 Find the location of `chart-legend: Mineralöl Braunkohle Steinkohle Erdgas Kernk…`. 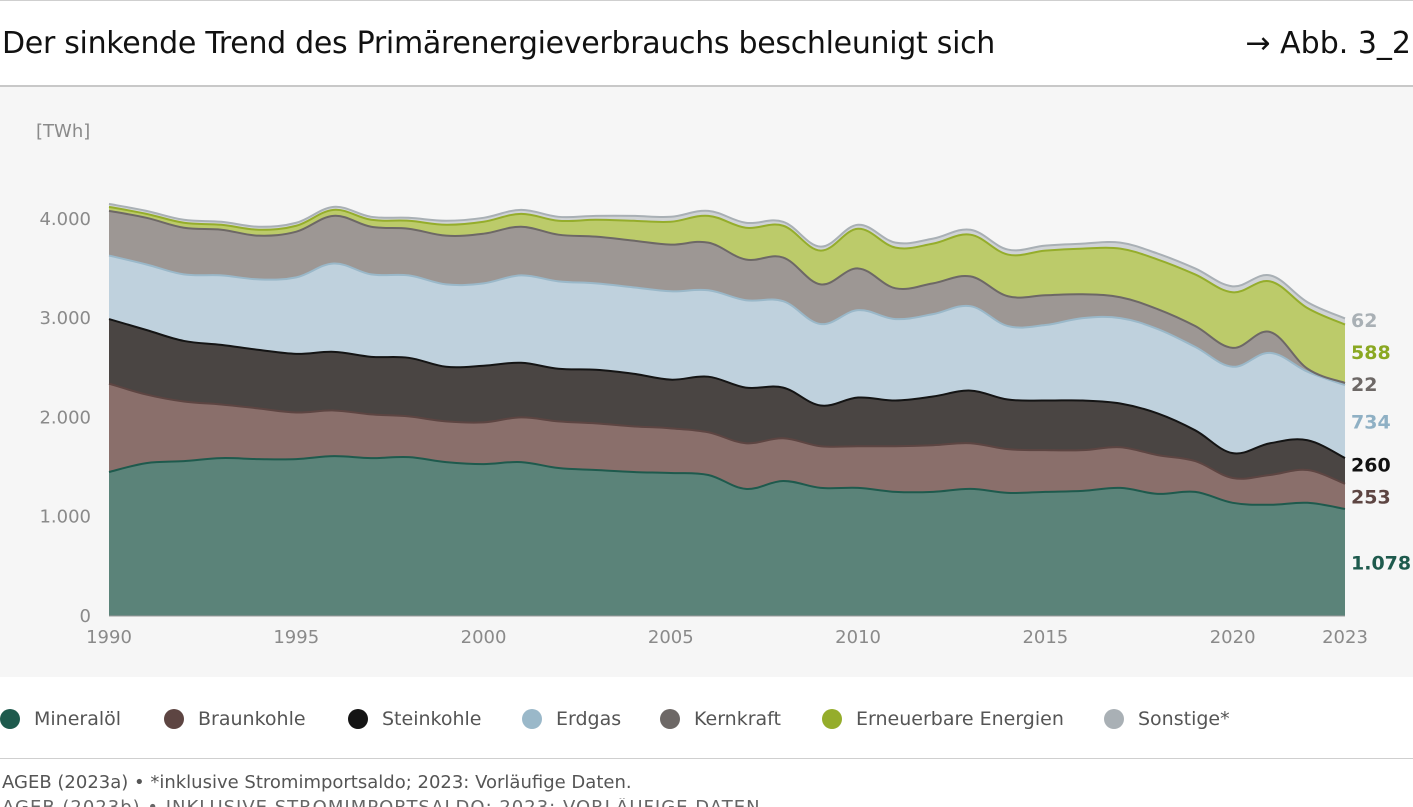

chart-legend: Mineralöl Braunkohle Steinkohle Erdgas Kernk… is located at coordinates (706, 719).